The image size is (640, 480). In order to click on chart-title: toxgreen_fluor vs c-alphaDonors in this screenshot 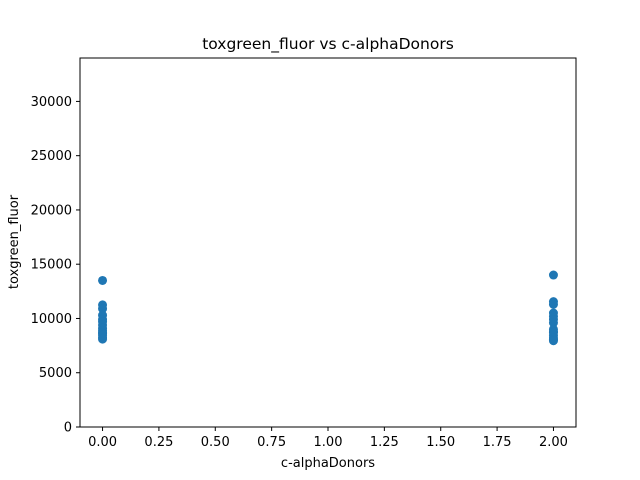, I will do `click(328, 44)`.